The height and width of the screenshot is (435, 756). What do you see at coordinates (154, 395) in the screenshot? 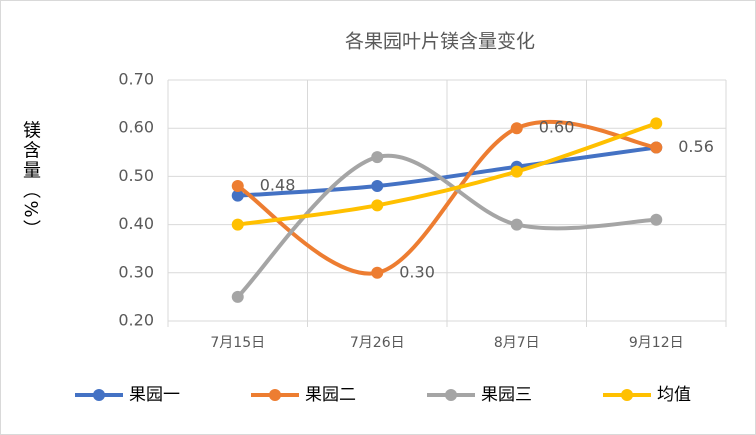
I see `legend-label: 果园一` at bounding box center [154, 395].